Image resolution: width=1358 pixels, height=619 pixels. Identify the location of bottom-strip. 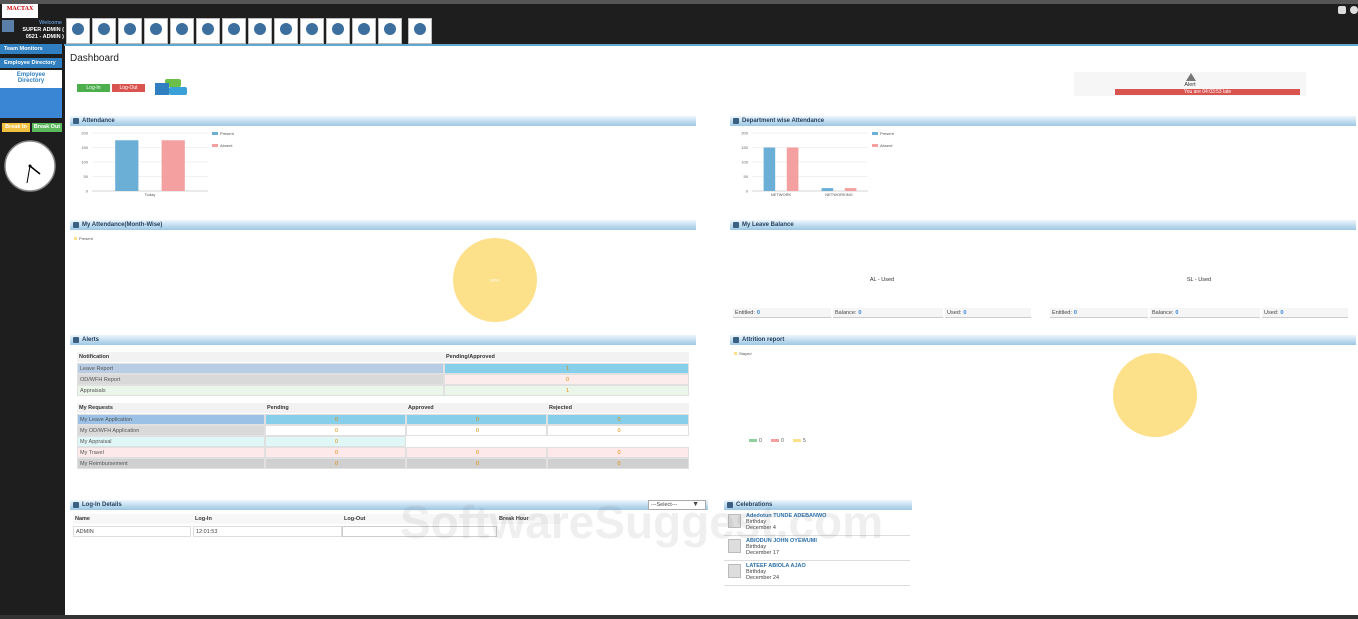
(679, 617).